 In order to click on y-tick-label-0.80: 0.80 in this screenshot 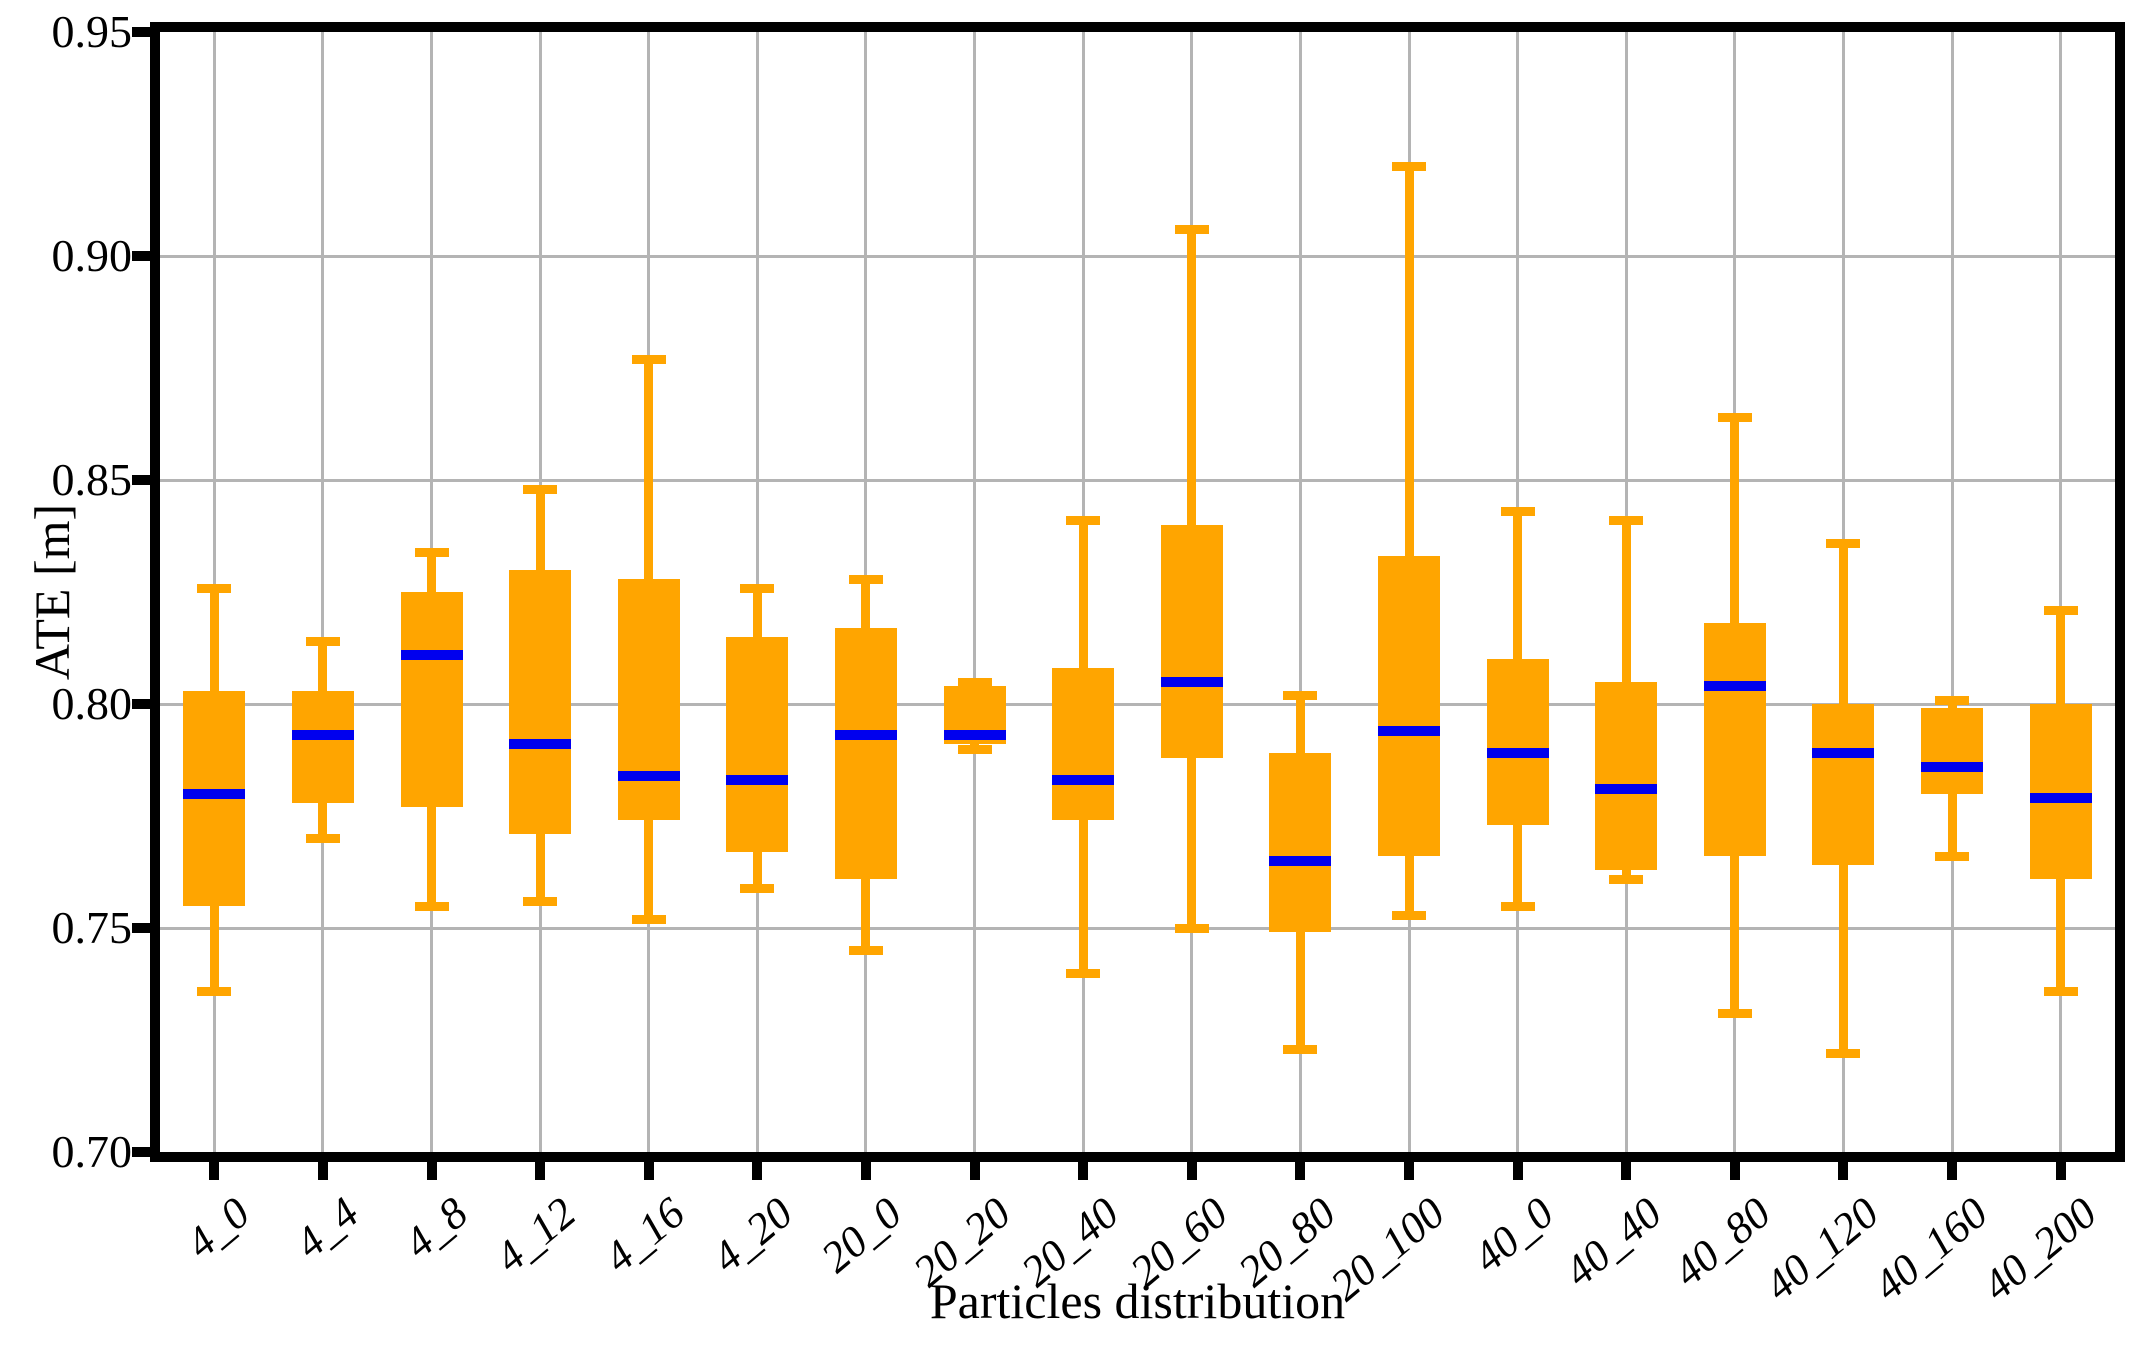, I will do `click(92, 703)`.